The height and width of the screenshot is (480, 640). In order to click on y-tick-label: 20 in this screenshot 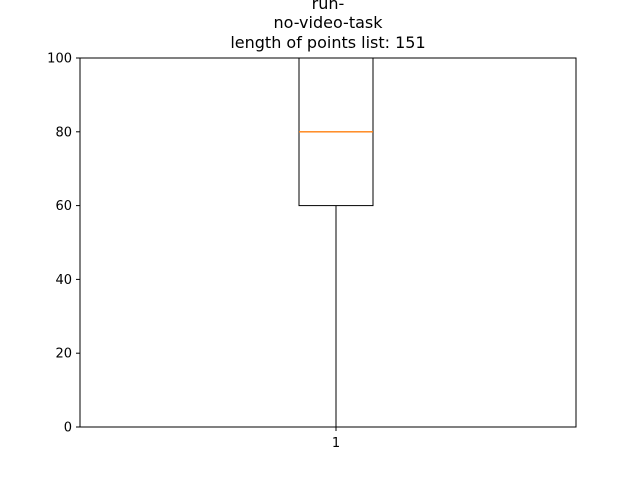, I will do `click(63, 354)`.